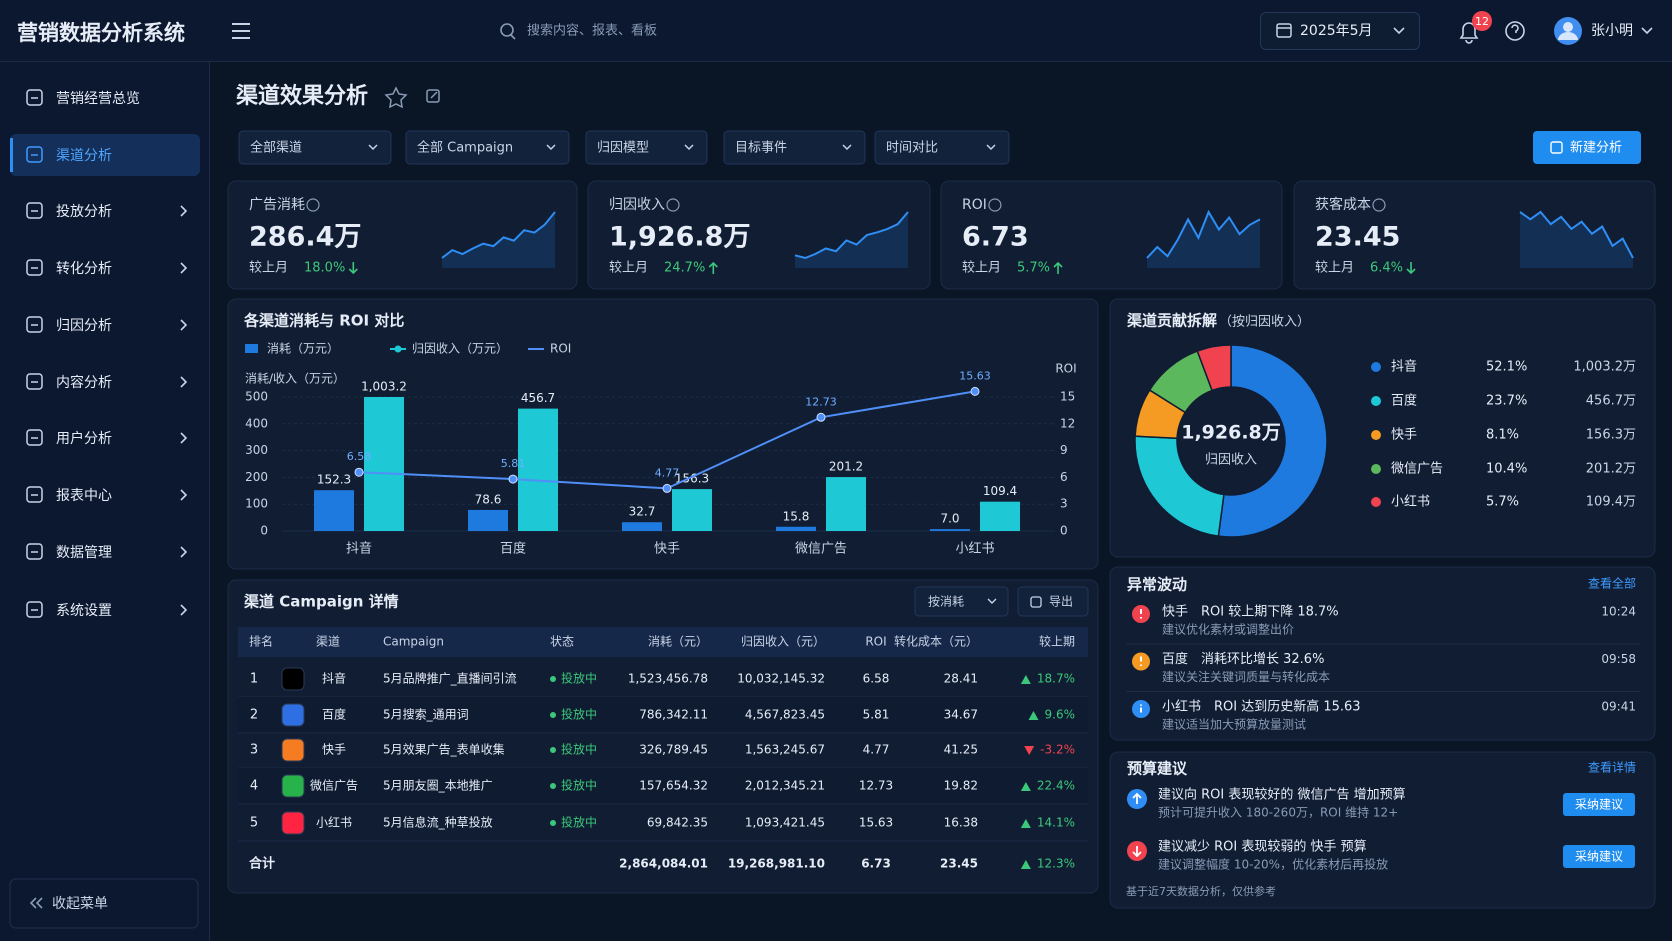  What do you see at coordinates (1376, 469) in the screenshot?
I see `legend-dot` at bounding box center [1376, 469].